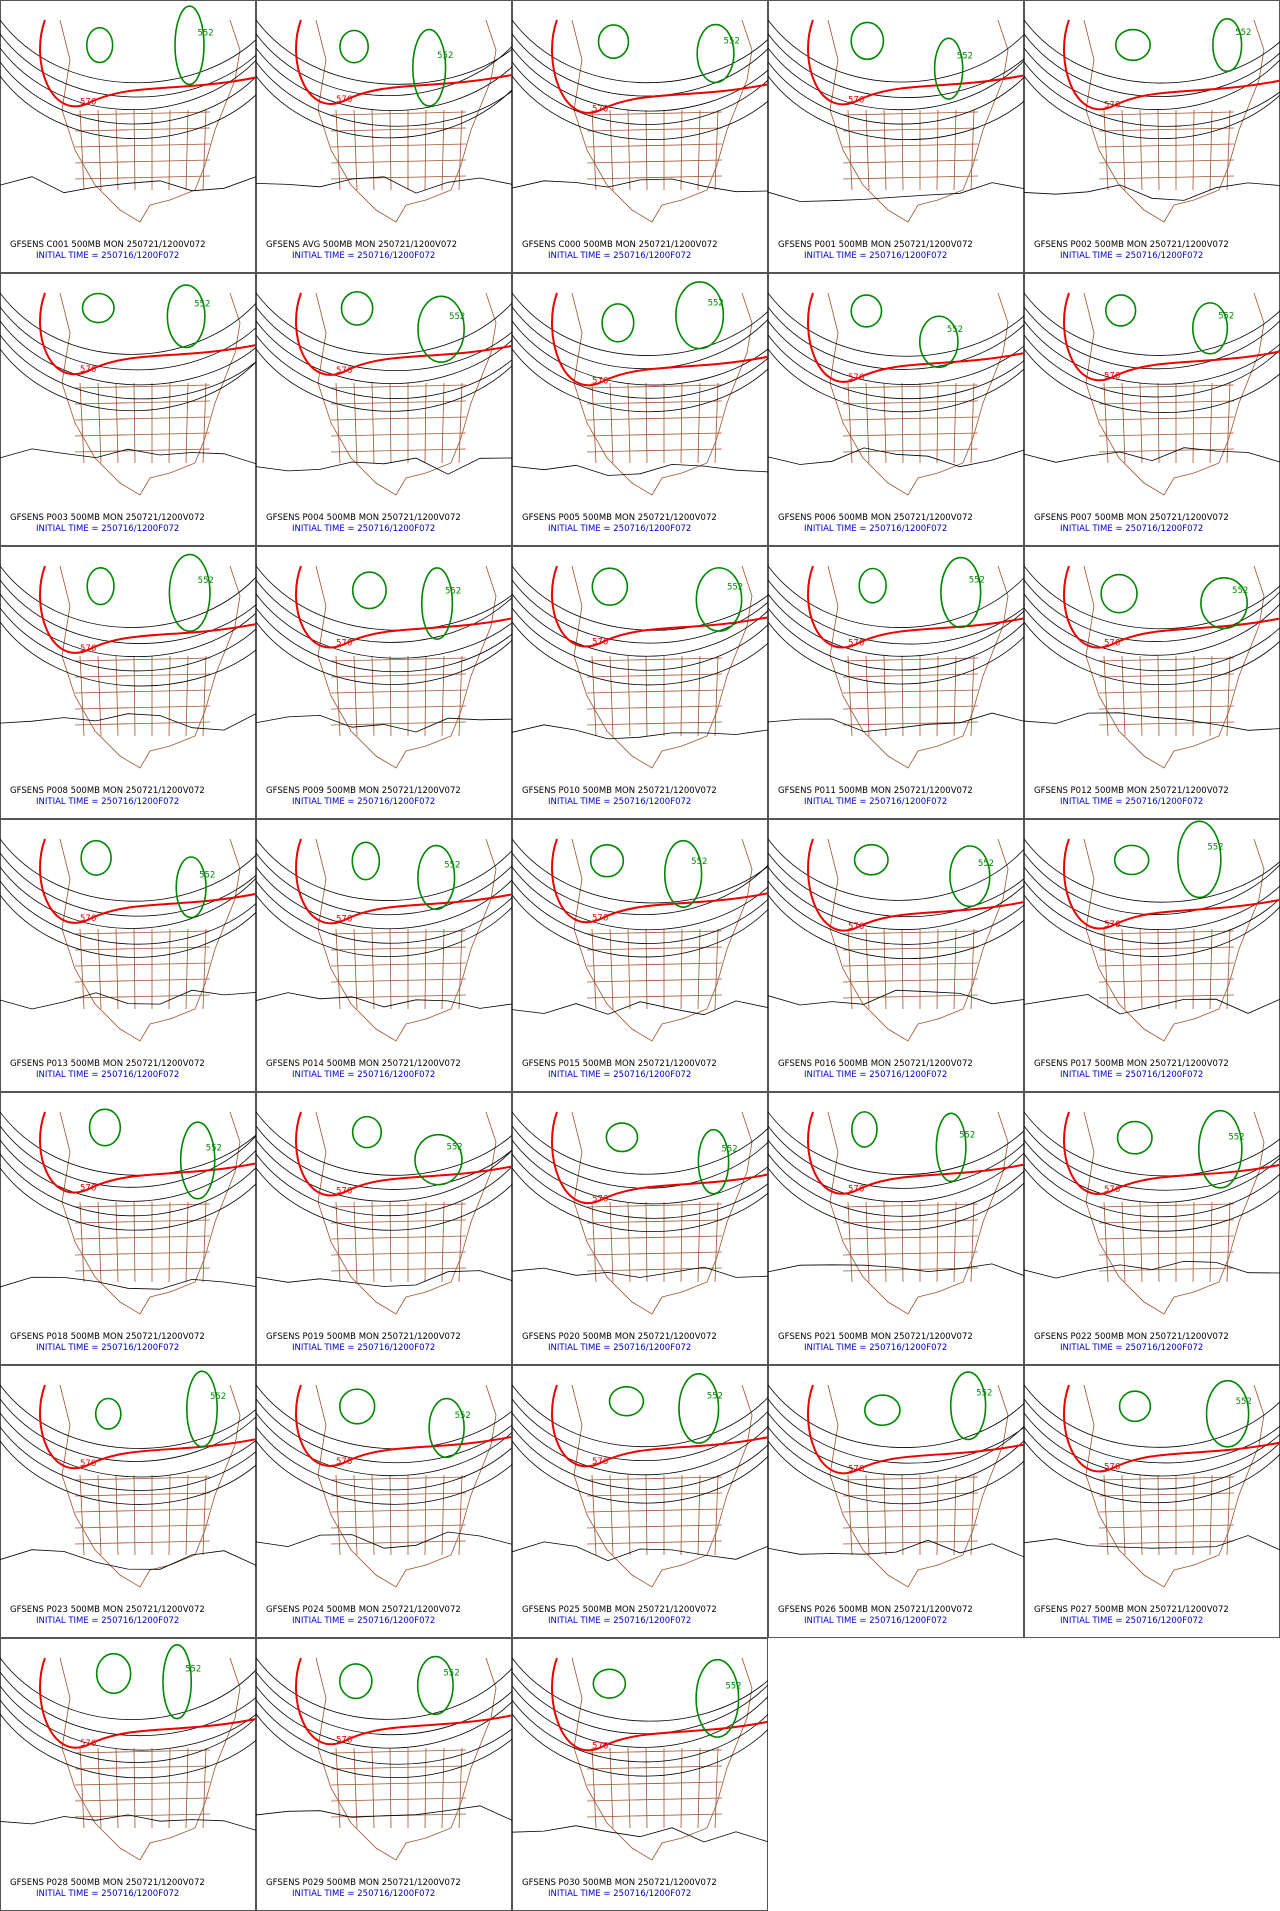  Describe the element at coordinates (107, 1064) in the screenshot. I see `panel-title: GFSENS P013 500MB MON 250721/1200V072` at that location.